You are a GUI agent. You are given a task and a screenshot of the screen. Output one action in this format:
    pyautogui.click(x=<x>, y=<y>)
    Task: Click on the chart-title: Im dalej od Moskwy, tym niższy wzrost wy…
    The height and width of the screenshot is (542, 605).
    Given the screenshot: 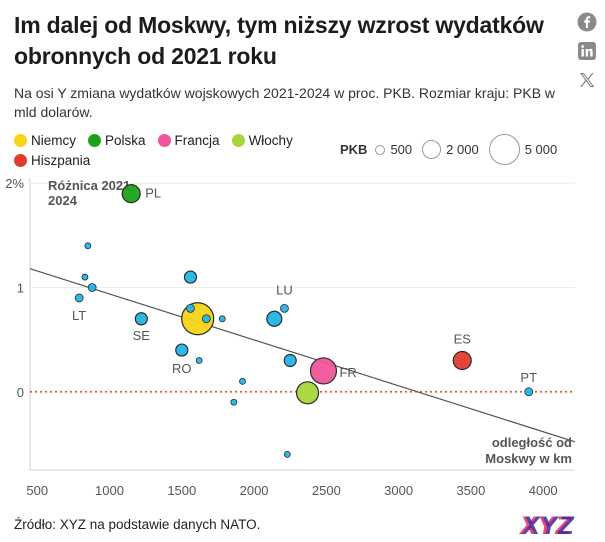 What is the action you would take?
    pyautogui.click(x=279, y=40)
    